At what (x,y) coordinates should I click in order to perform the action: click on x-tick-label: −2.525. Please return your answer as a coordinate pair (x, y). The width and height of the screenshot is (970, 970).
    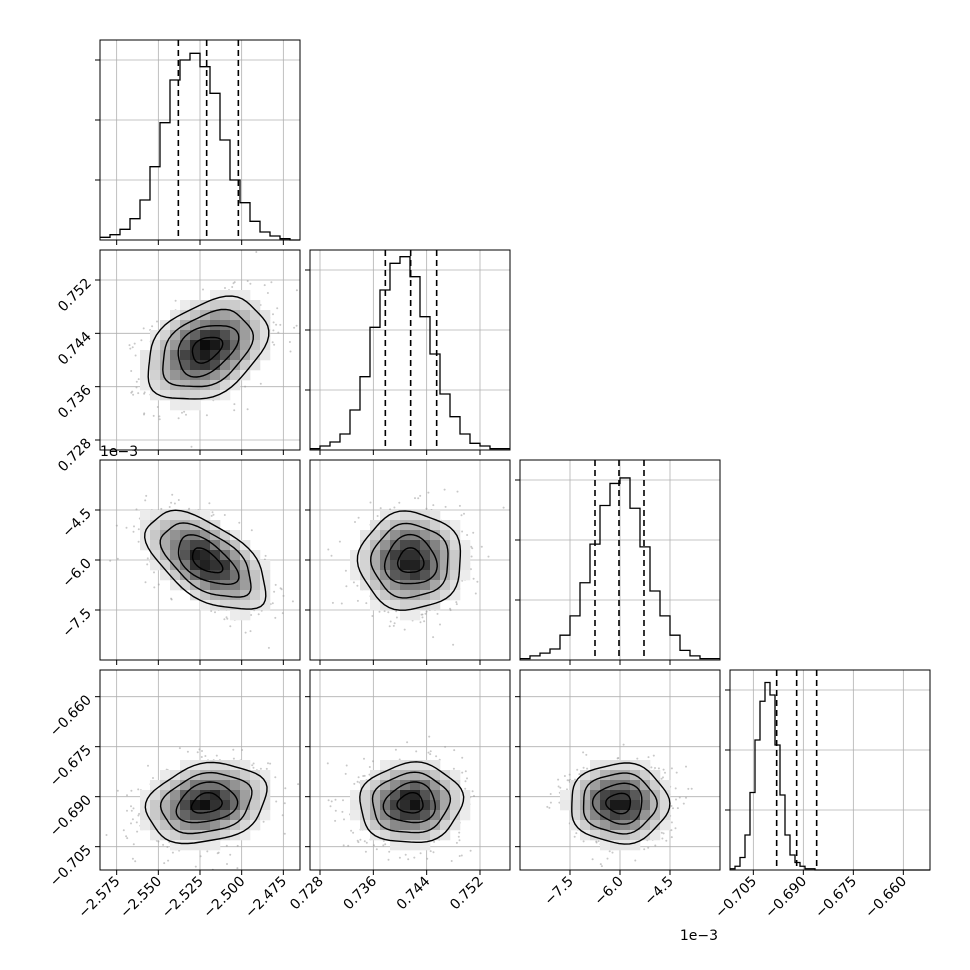
    Looking at the image, I should click on (183, 898).